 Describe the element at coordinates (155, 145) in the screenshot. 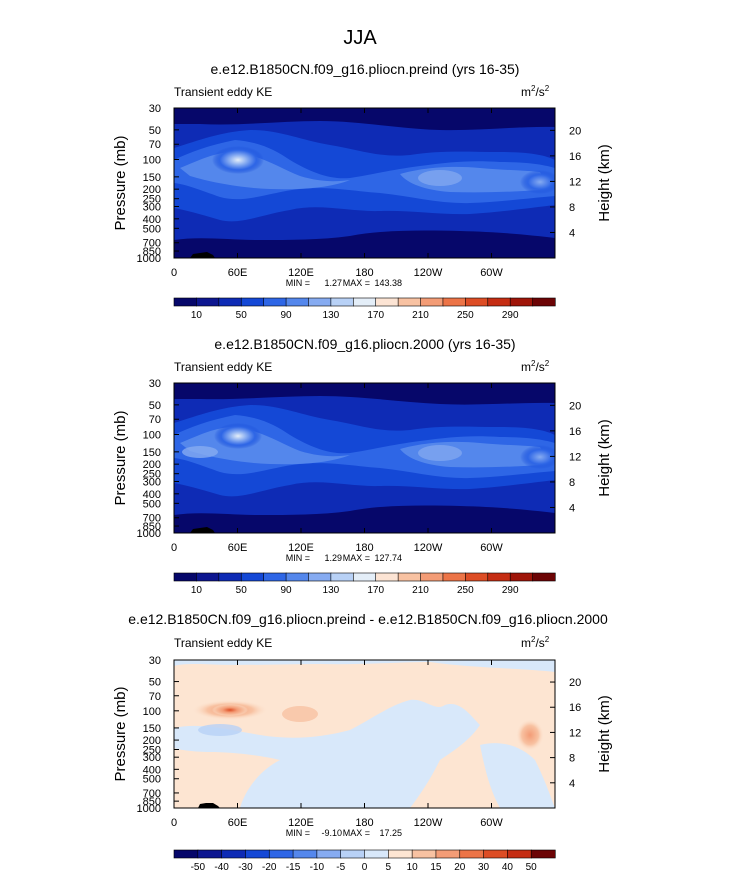

I see `y-tick-label: 70` at that location.